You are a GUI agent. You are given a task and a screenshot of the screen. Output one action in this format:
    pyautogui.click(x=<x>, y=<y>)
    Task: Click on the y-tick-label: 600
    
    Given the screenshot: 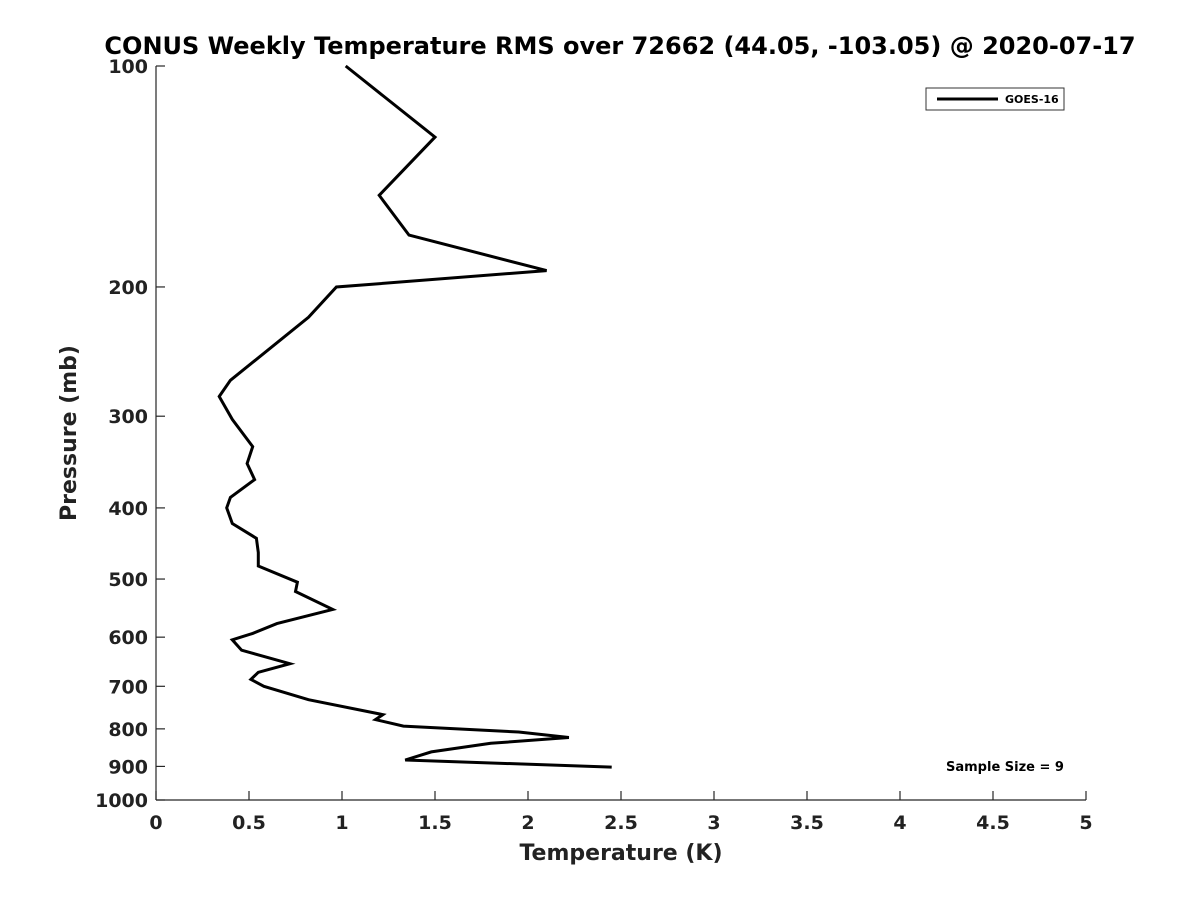 What is the action you would take?
    pyautogui.click(x=128, y=638)
    